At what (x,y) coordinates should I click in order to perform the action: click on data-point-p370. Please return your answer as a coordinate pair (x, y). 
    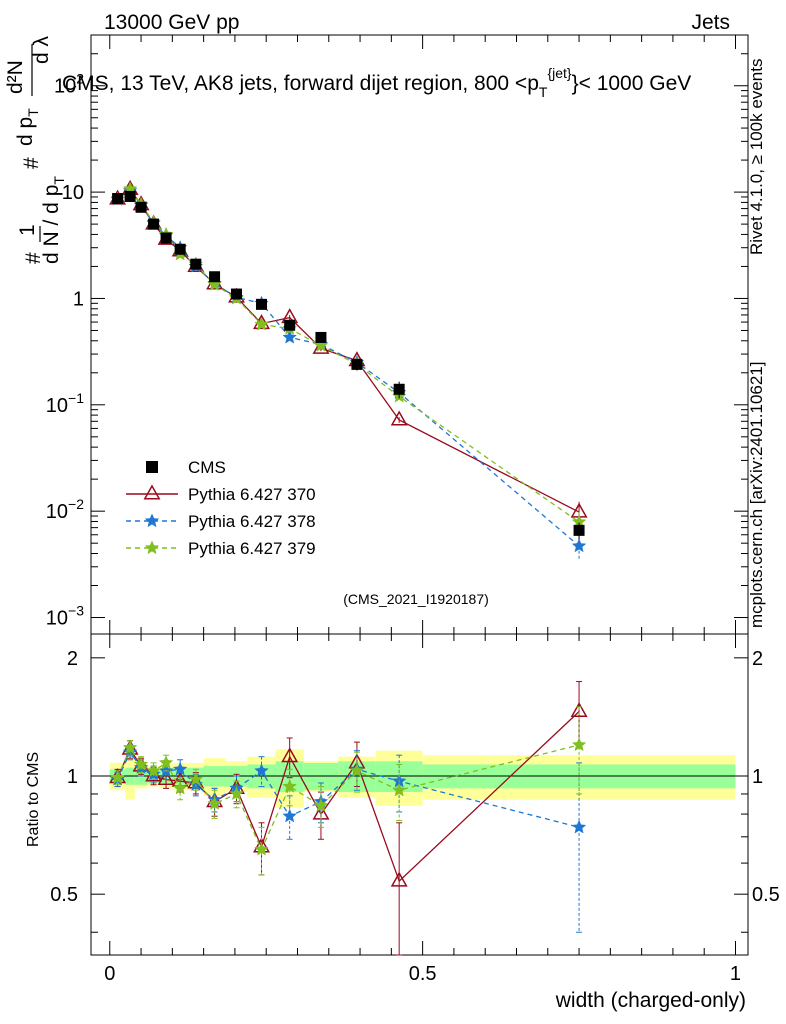
    Looking at the image, I should click on (399, 418).